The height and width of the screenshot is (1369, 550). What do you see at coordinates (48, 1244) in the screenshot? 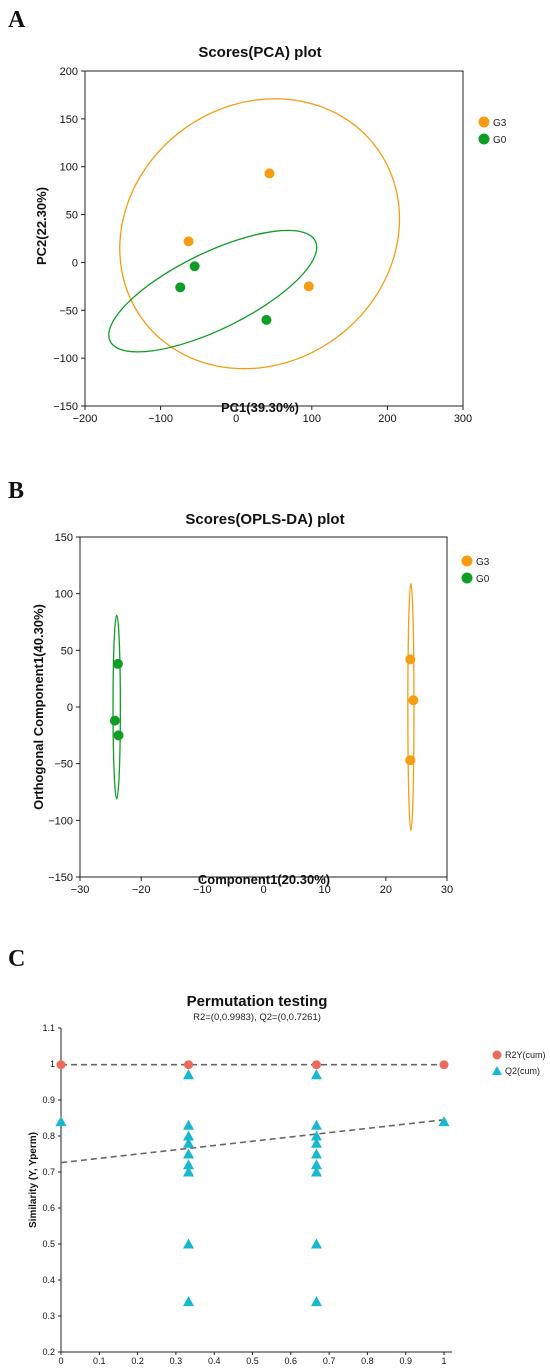
I see `permutation-ytick-label: 0.5` at bounding box center [48, 1244].